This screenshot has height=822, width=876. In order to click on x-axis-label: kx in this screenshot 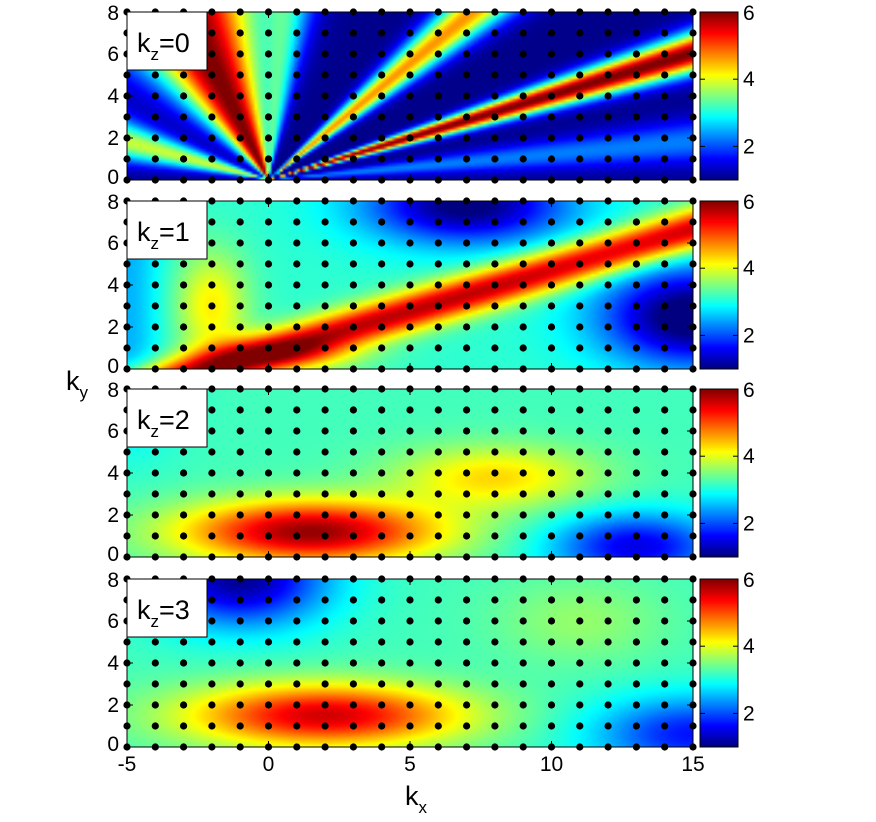, I will do `click(416, 799)`.